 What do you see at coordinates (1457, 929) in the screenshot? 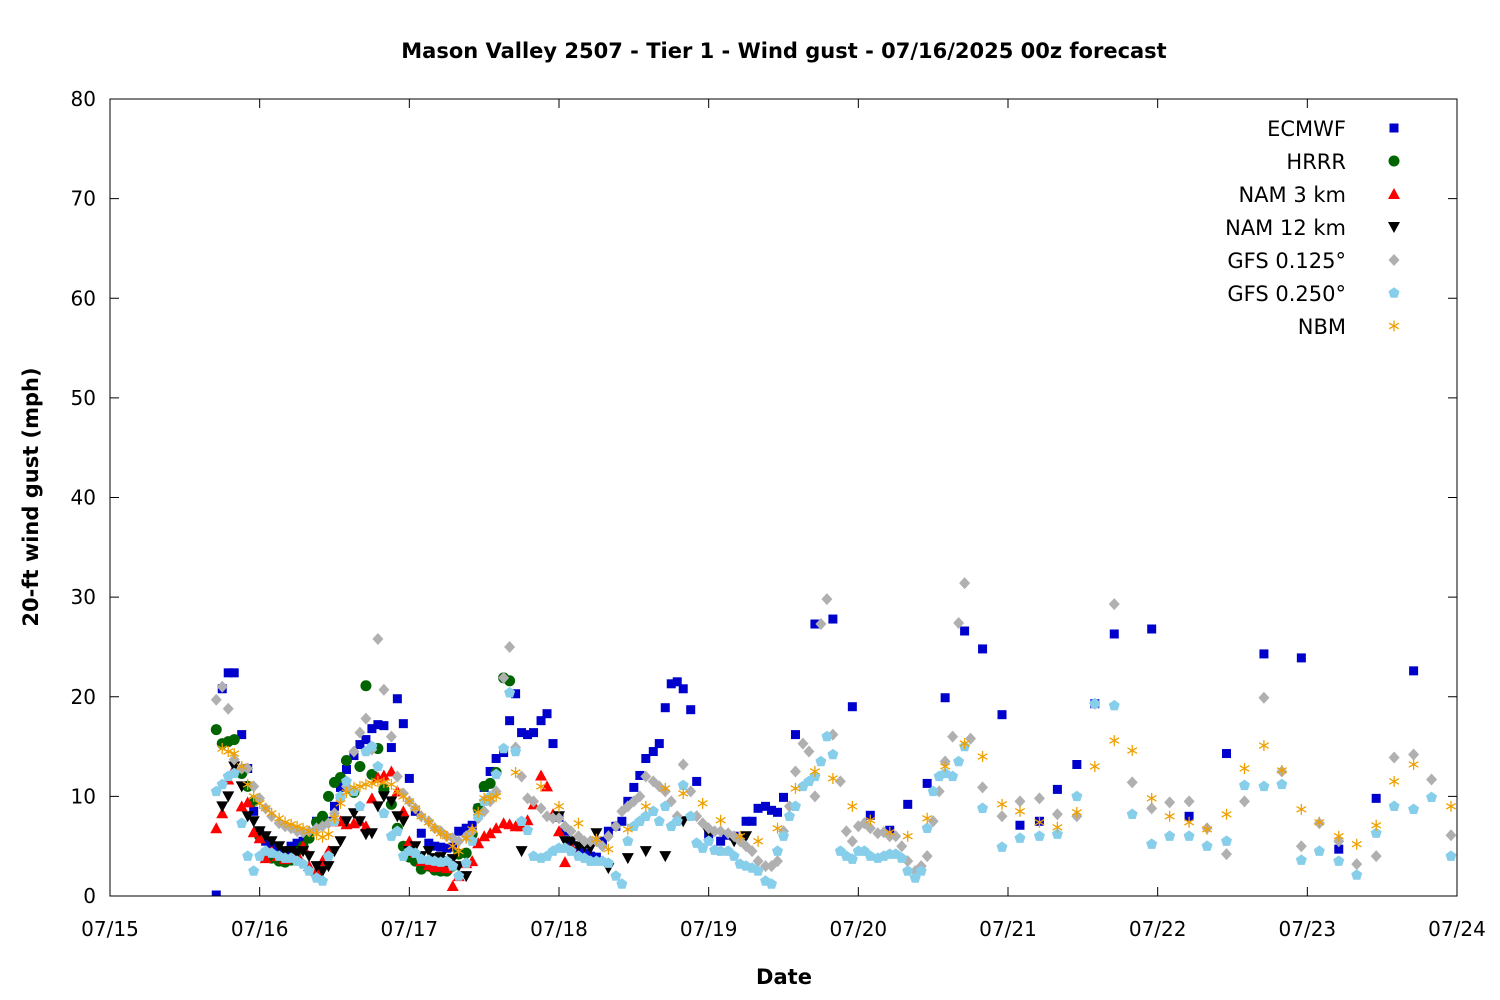
I see `x-tick-label: 07/24` at bounding box center [1457, 929].